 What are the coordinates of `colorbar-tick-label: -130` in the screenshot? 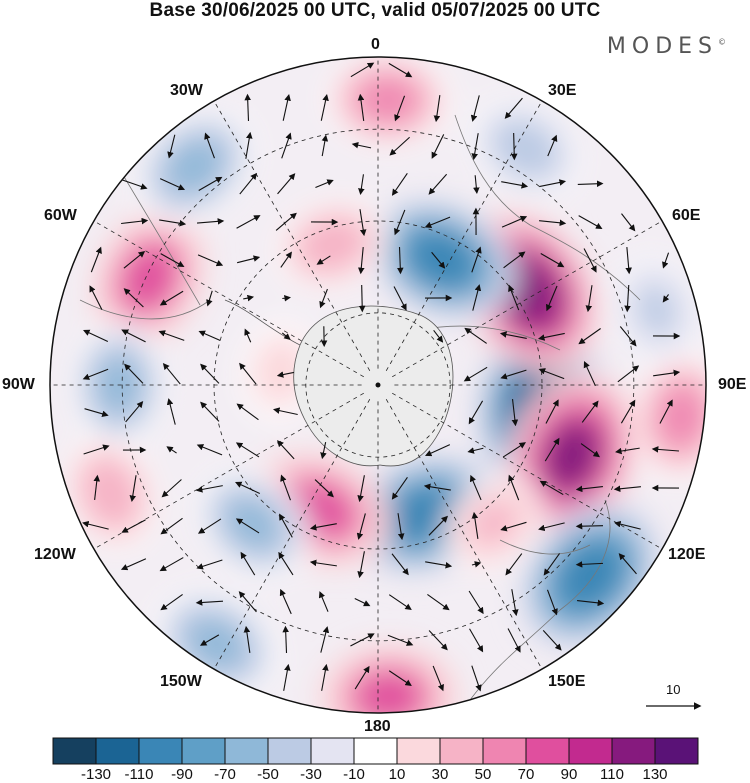 It's located at (96, 774).